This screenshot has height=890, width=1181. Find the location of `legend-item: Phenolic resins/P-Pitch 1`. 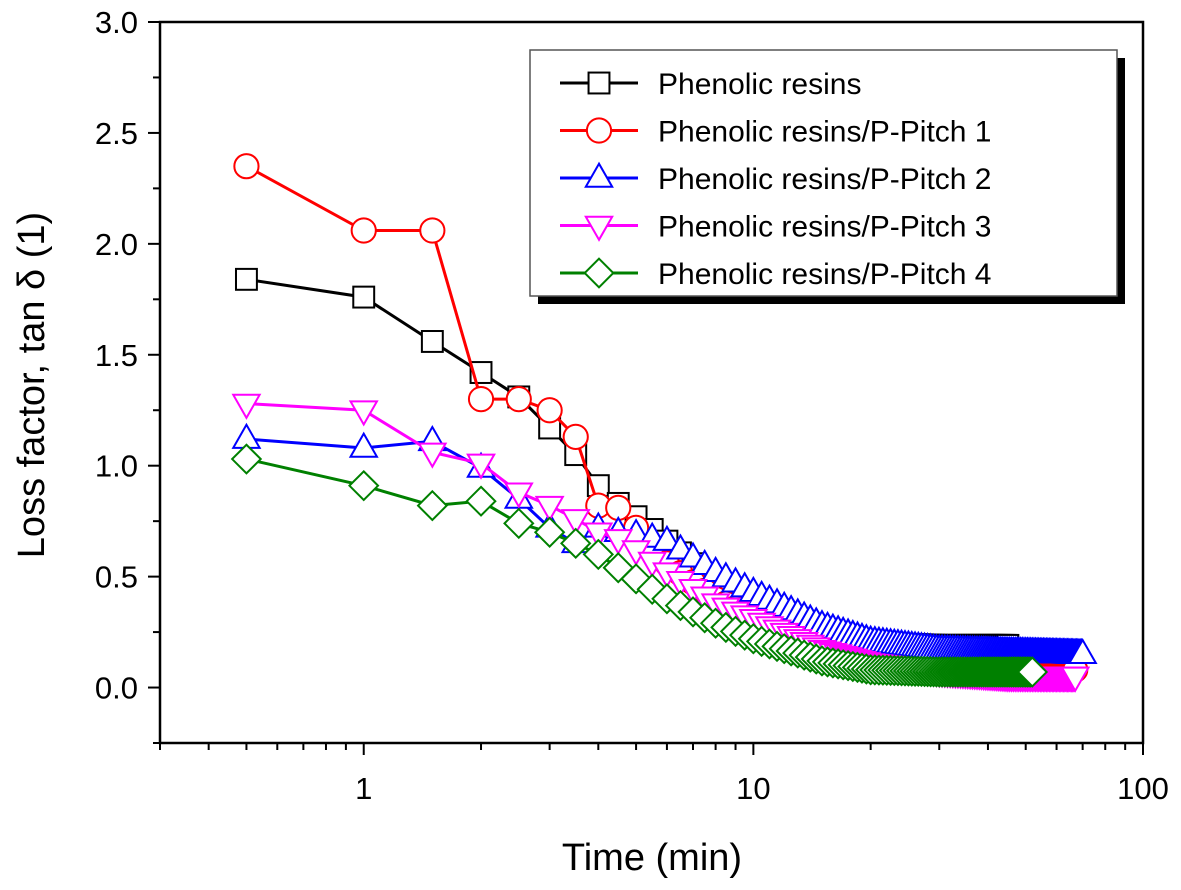

legend-item: Phenolic resins/P-Pitch 1 is located at coordinates (776, 132).